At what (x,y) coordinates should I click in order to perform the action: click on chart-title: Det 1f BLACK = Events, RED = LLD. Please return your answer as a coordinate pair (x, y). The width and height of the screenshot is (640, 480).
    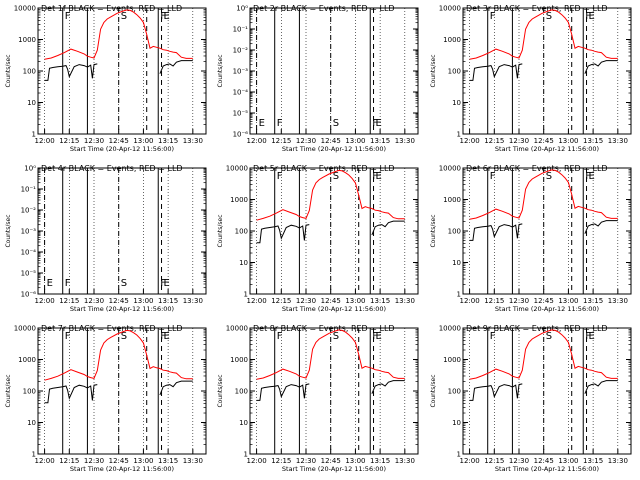
    Looking at the image, I should click on (111, 8).